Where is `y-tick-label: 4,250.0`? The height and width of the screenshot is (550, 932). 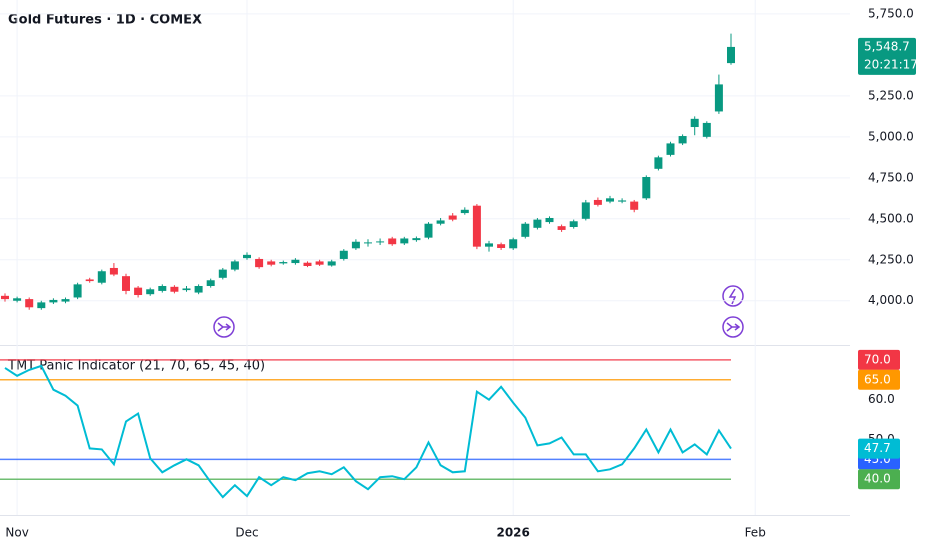
y-tick-label: 4,250.0 is located at coordinates (891, 259).